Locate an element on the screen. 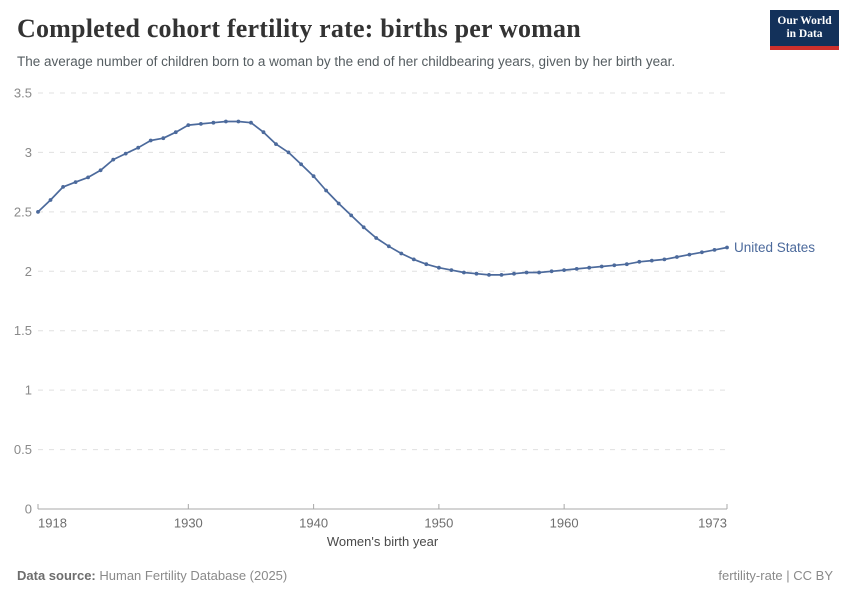 The height and width of the screenshot is (600, 850). series-entity-label: United States is located at coordinates (774, 247).